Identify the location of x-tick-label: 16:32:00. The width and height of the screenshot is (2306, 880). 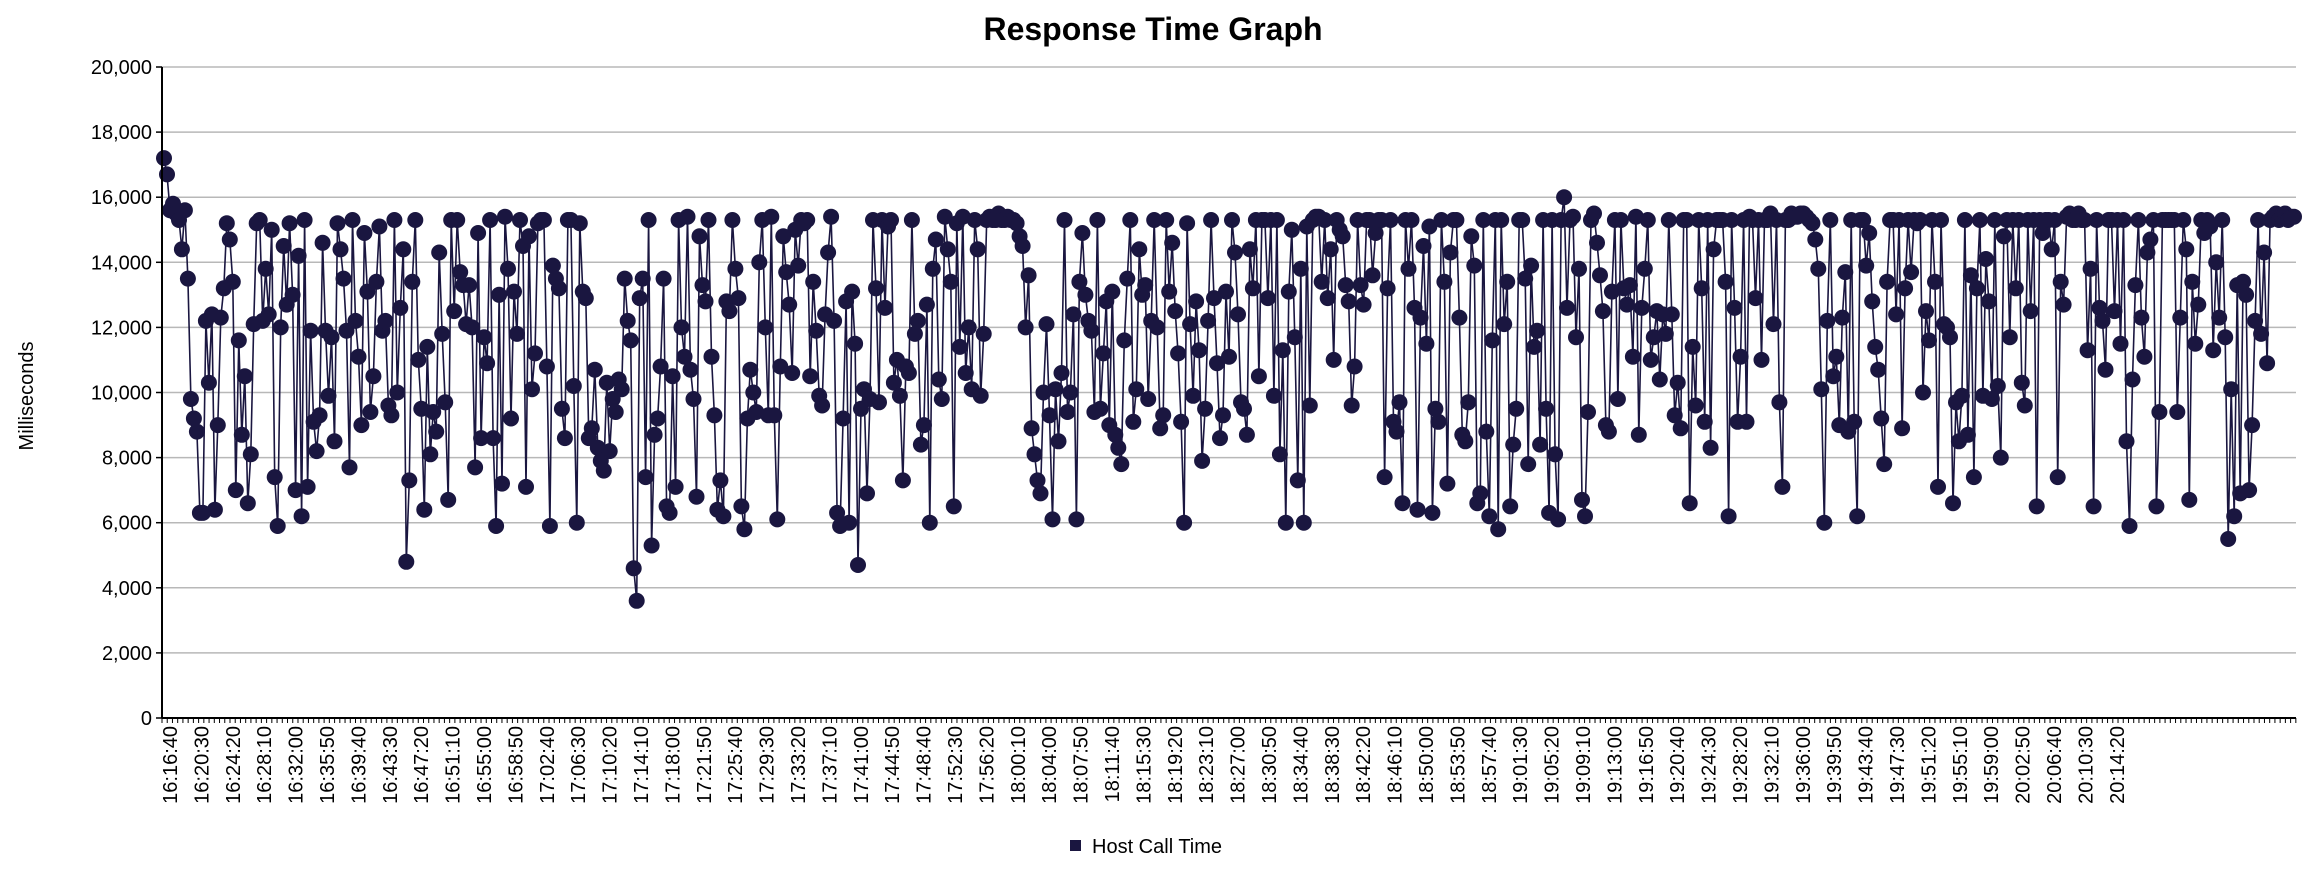
(297, 765).